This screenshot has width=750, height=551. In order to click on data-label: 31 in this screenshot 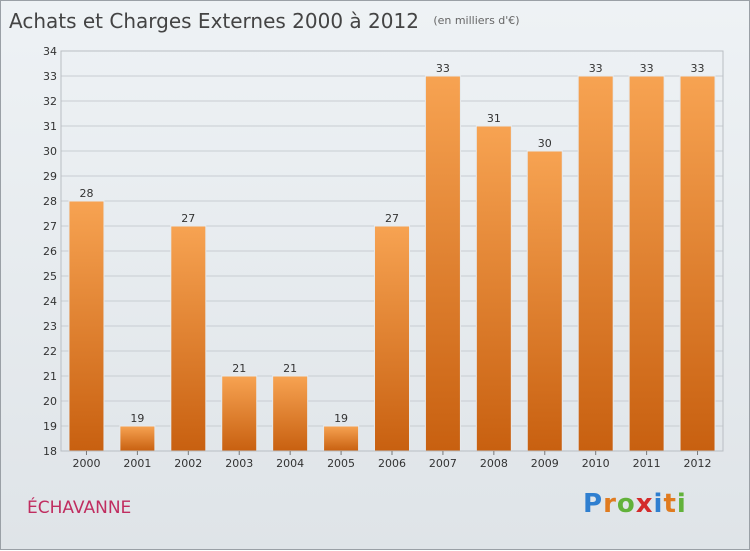, I will do `click(494, 118)`.